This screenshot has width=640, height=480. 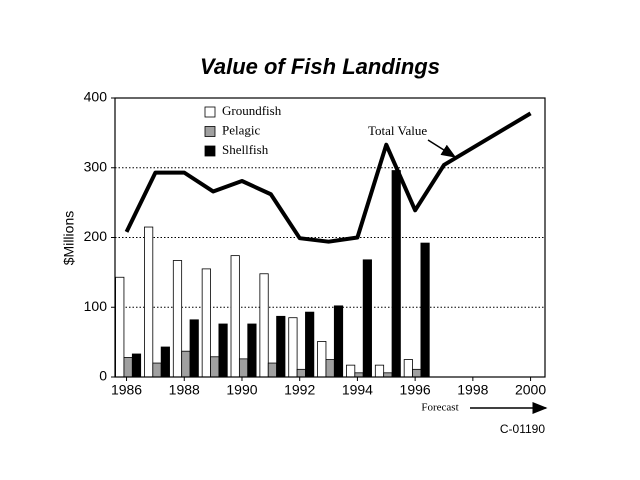 I want to click on y-tick-label: 400, so click(x=96, y=97).